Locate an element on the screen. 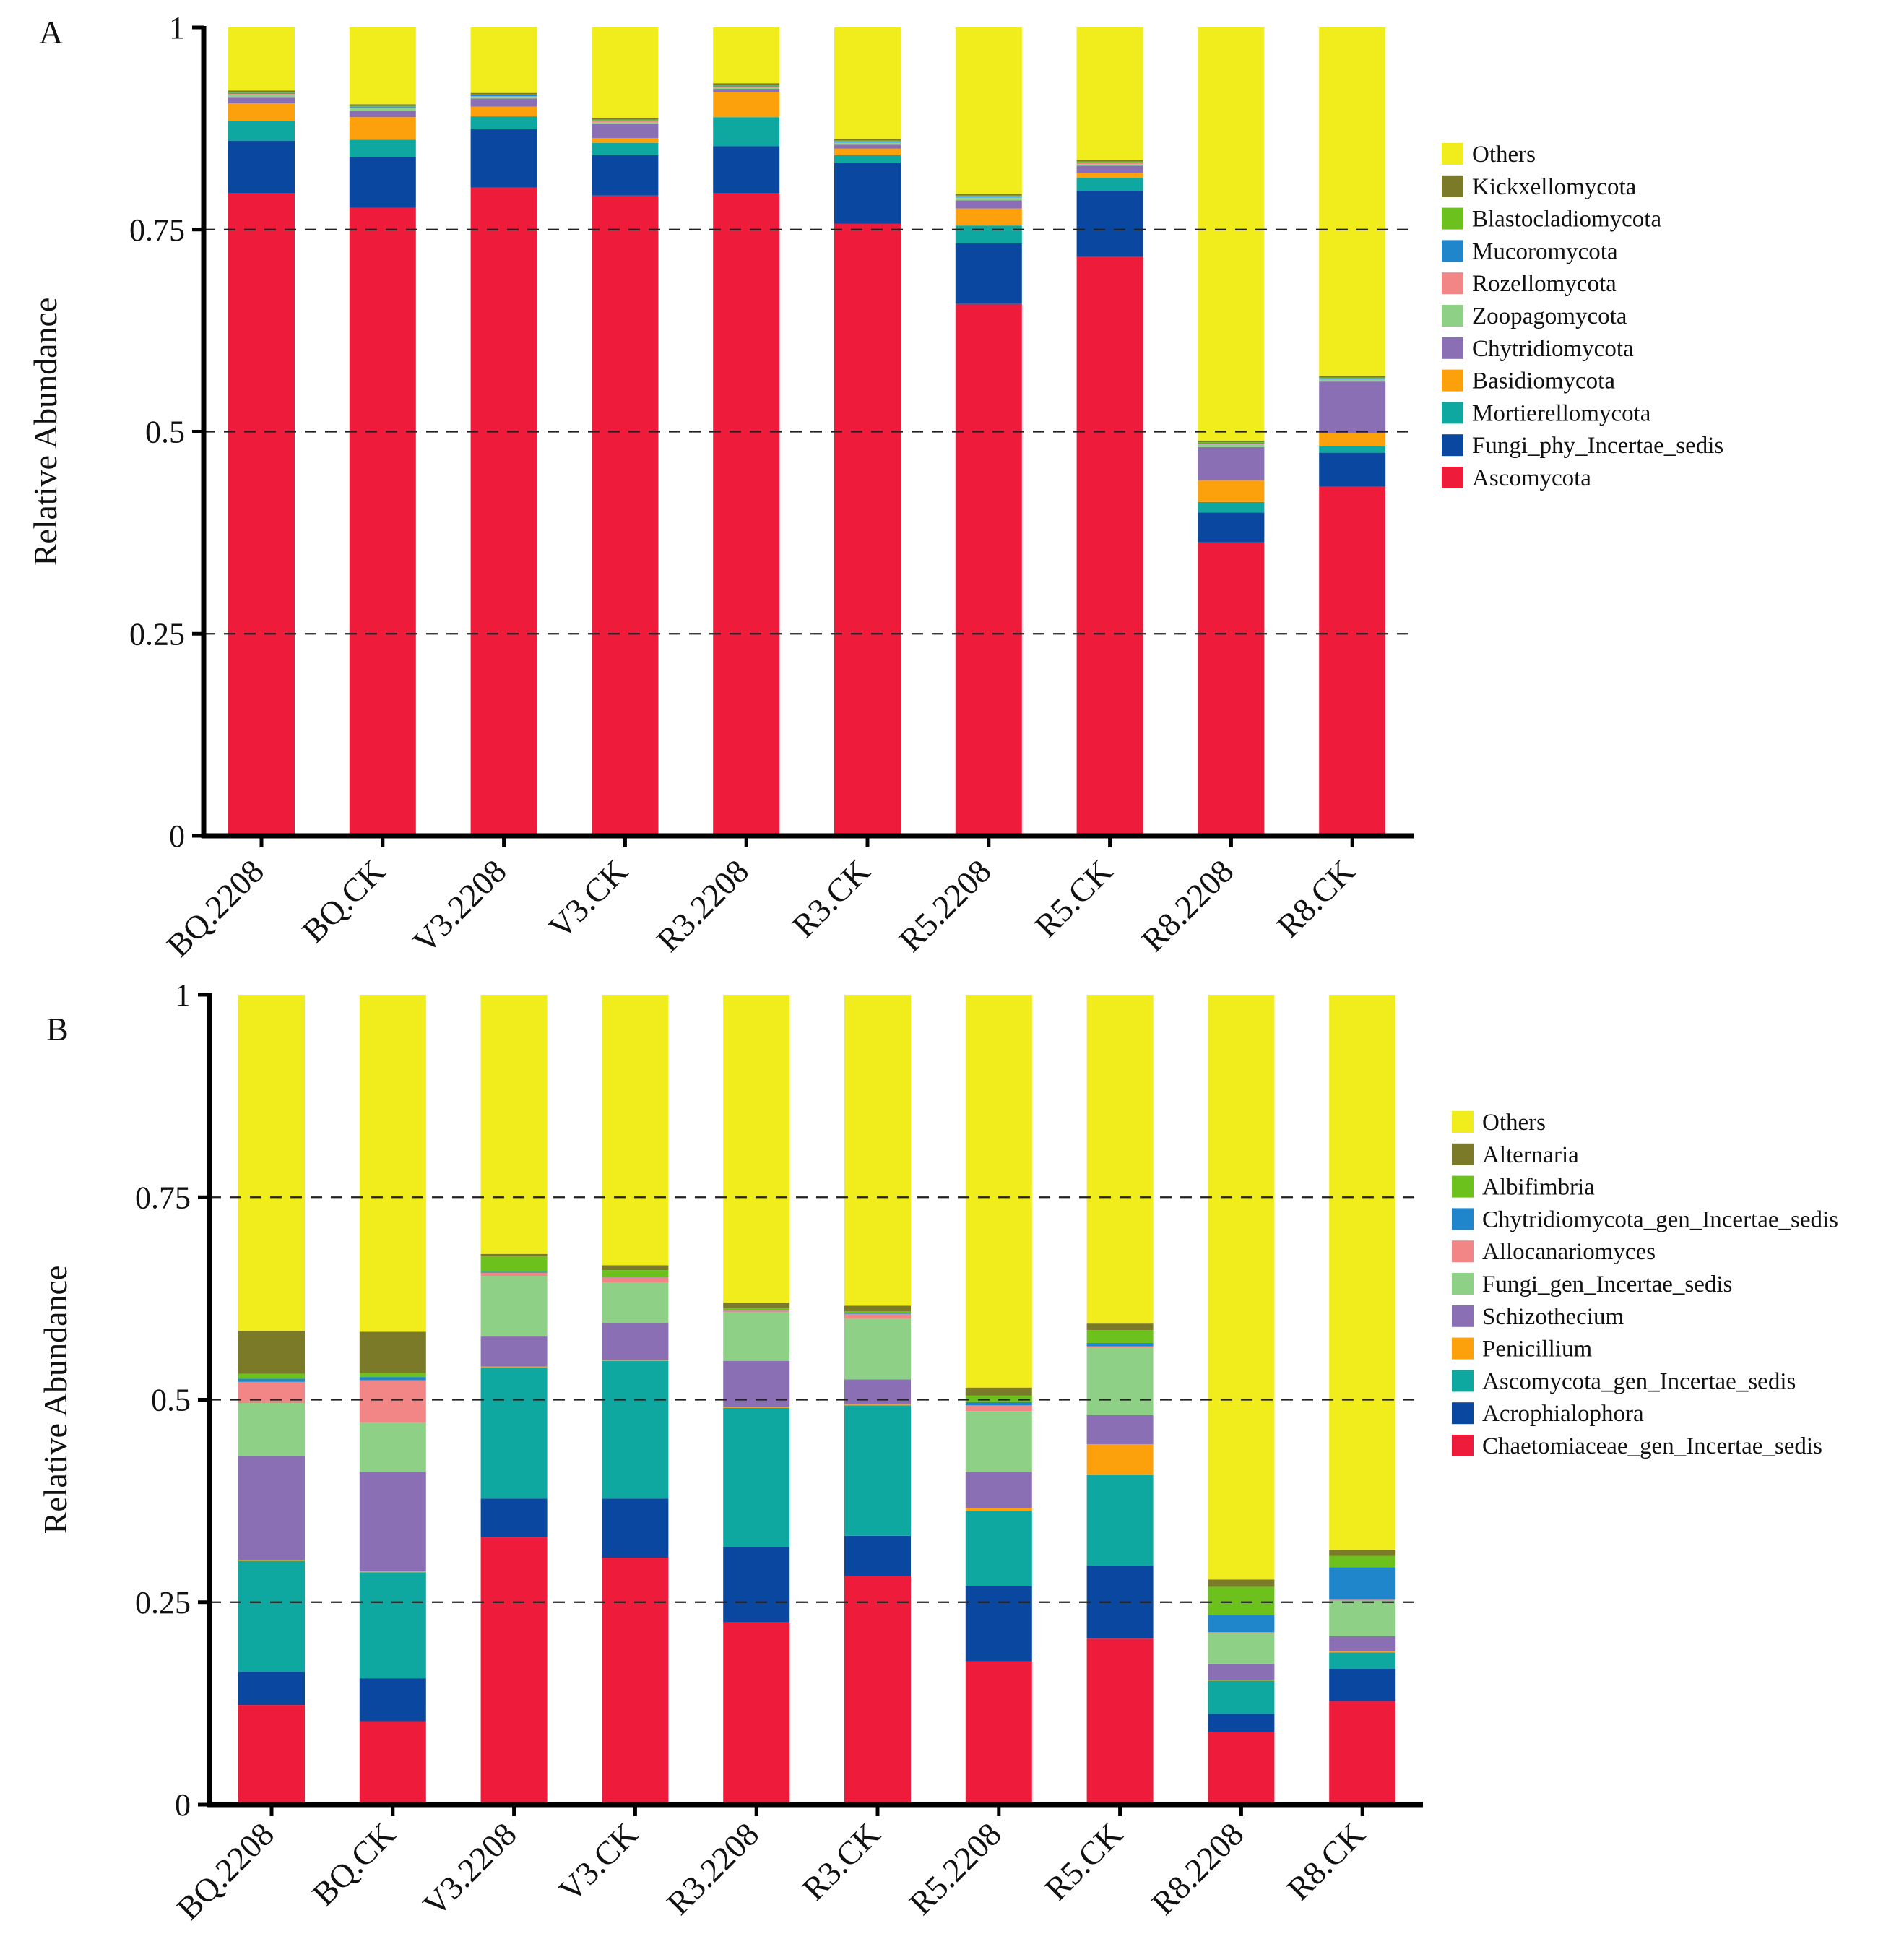  y-tick-label: 0.75 is located at coordinates (157, 230).